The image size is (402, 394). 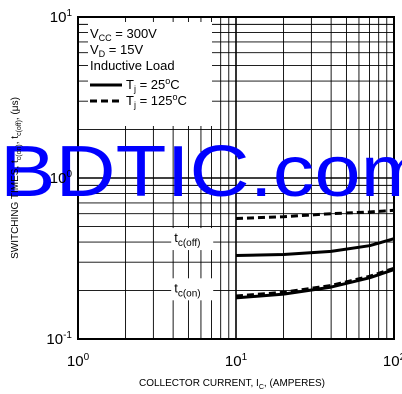 I want to click on series-group, so click(x=315, y=254).